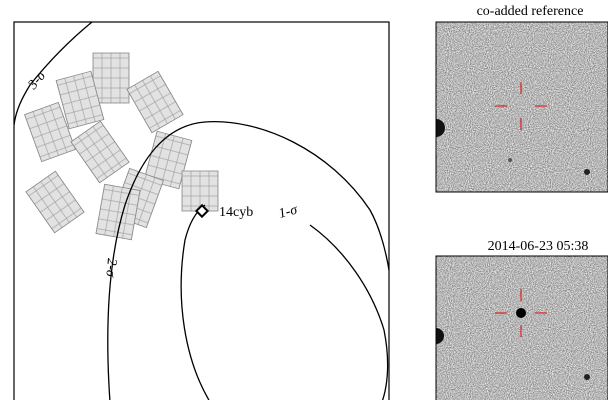  Describe the element at coordinates (530, 11) in the screenshot. I see `panel-title: co-added reference` at that location.